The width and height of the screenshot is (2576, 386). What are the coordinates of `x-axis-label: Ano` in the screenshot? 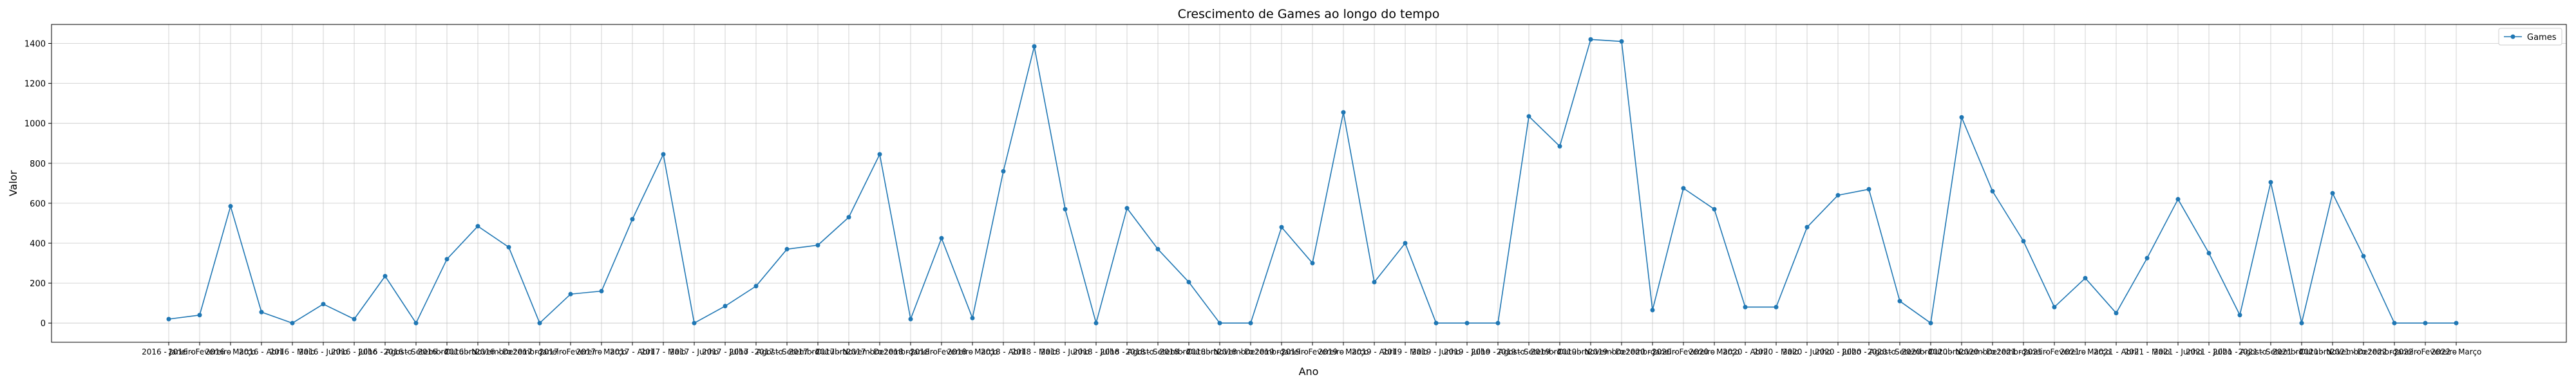 It's located at (1309, 371).